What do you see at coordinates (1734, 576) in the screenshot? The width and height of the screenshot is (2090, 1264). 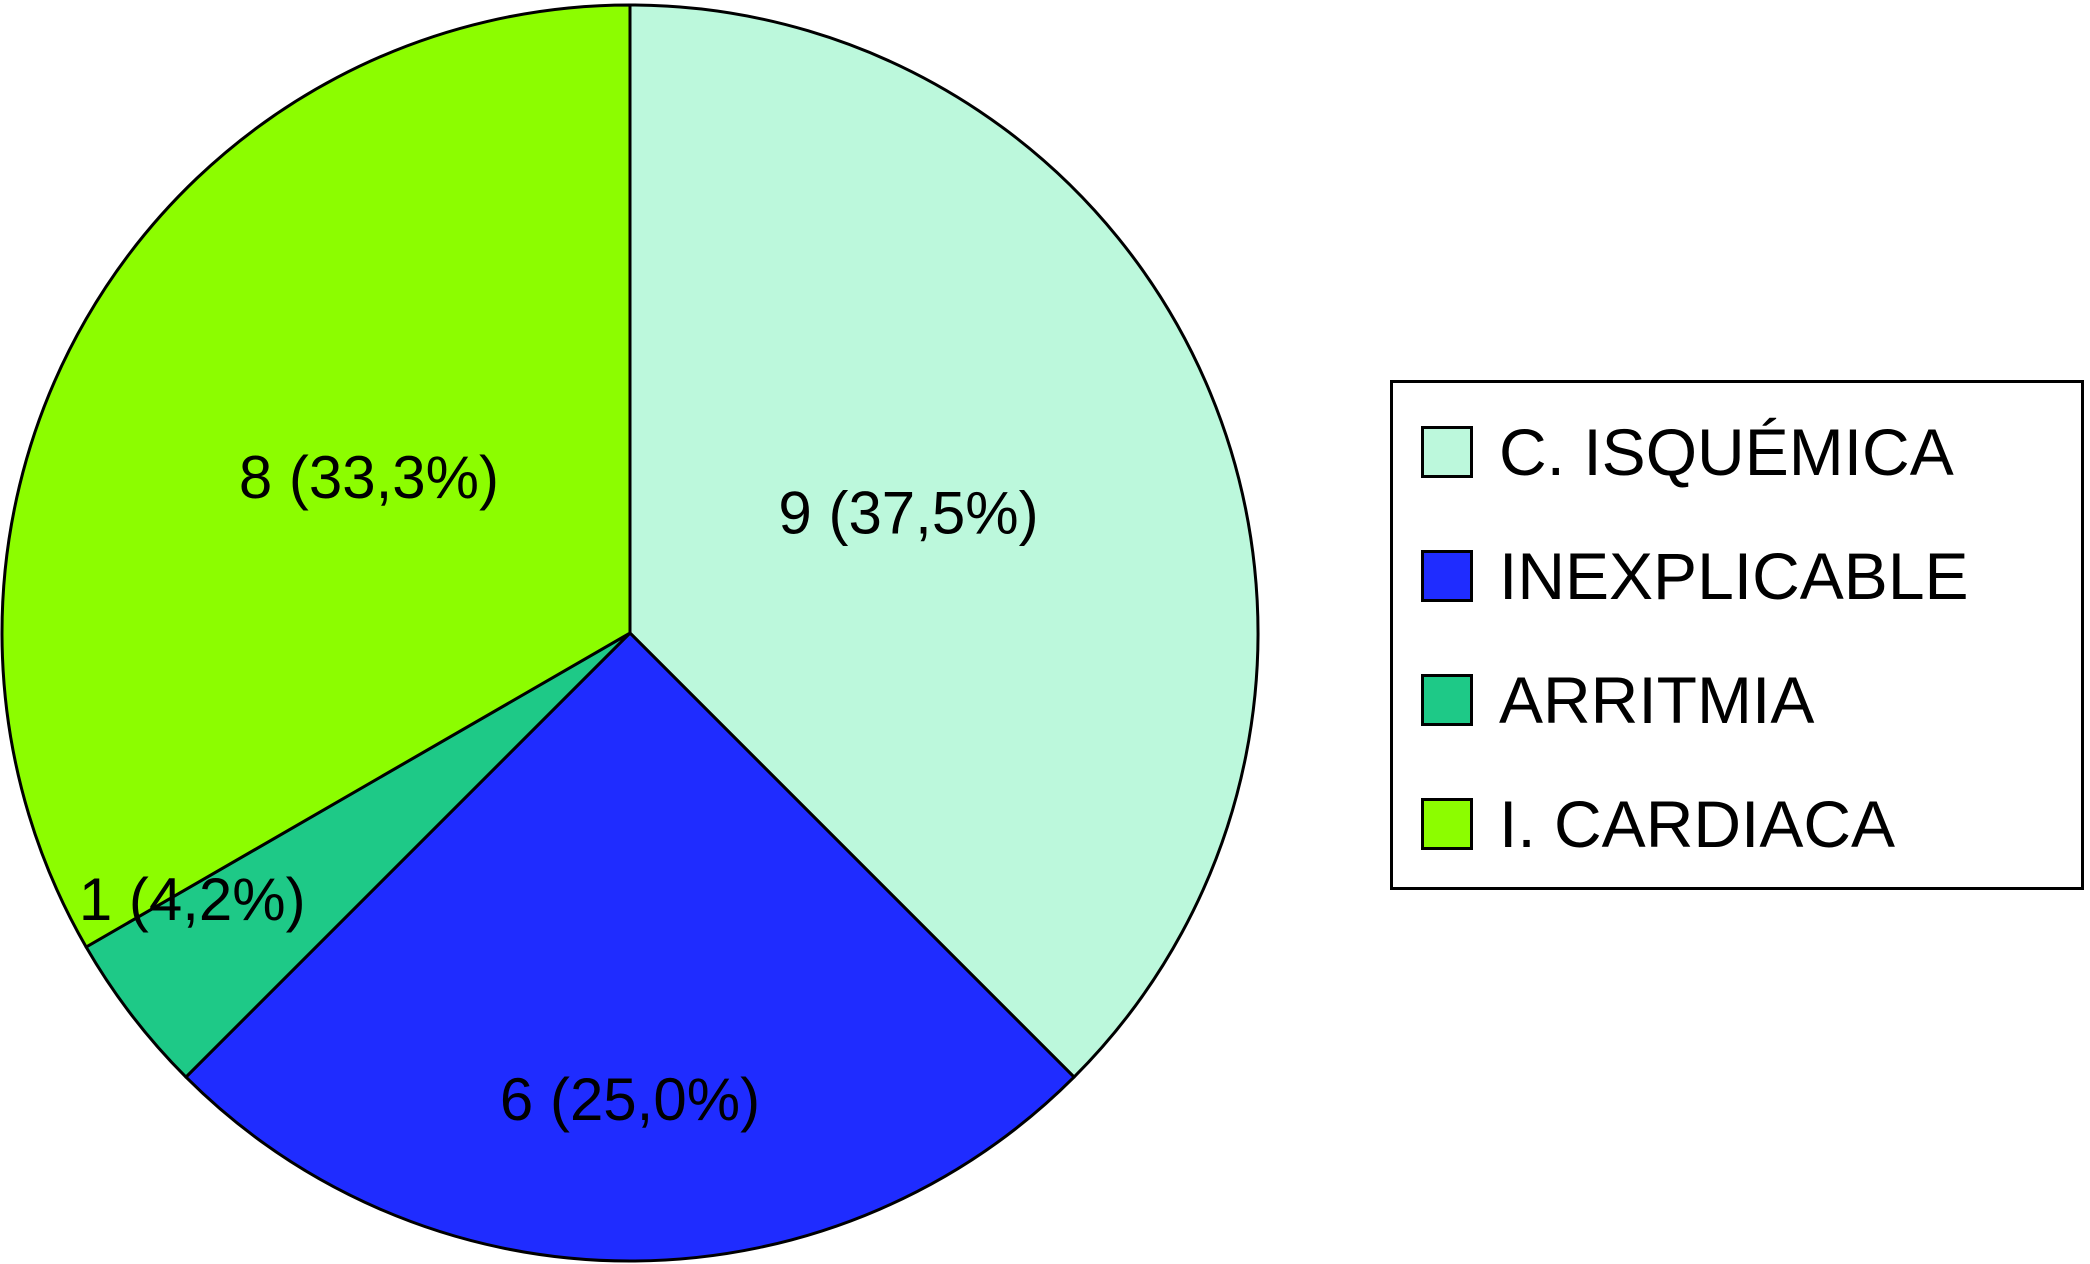 I see `legend-label-inexplicable: INEXPLICABLE` at bounding box center [1734, 576].